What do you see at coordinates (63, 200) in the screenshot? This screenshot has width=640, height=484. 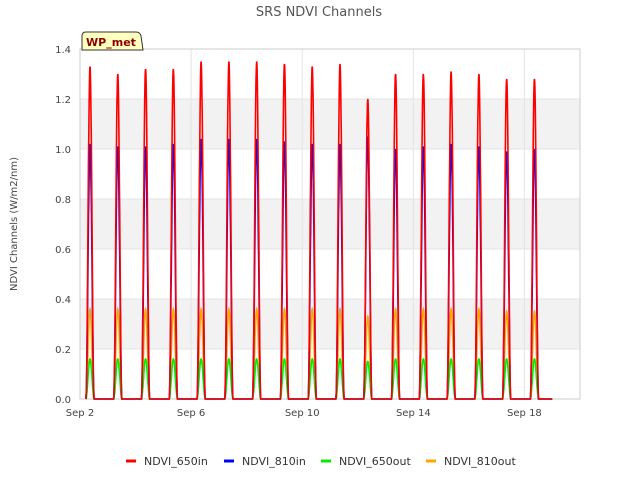 I see `y-tick-label: 0.8` at bounding box center [63, 200].